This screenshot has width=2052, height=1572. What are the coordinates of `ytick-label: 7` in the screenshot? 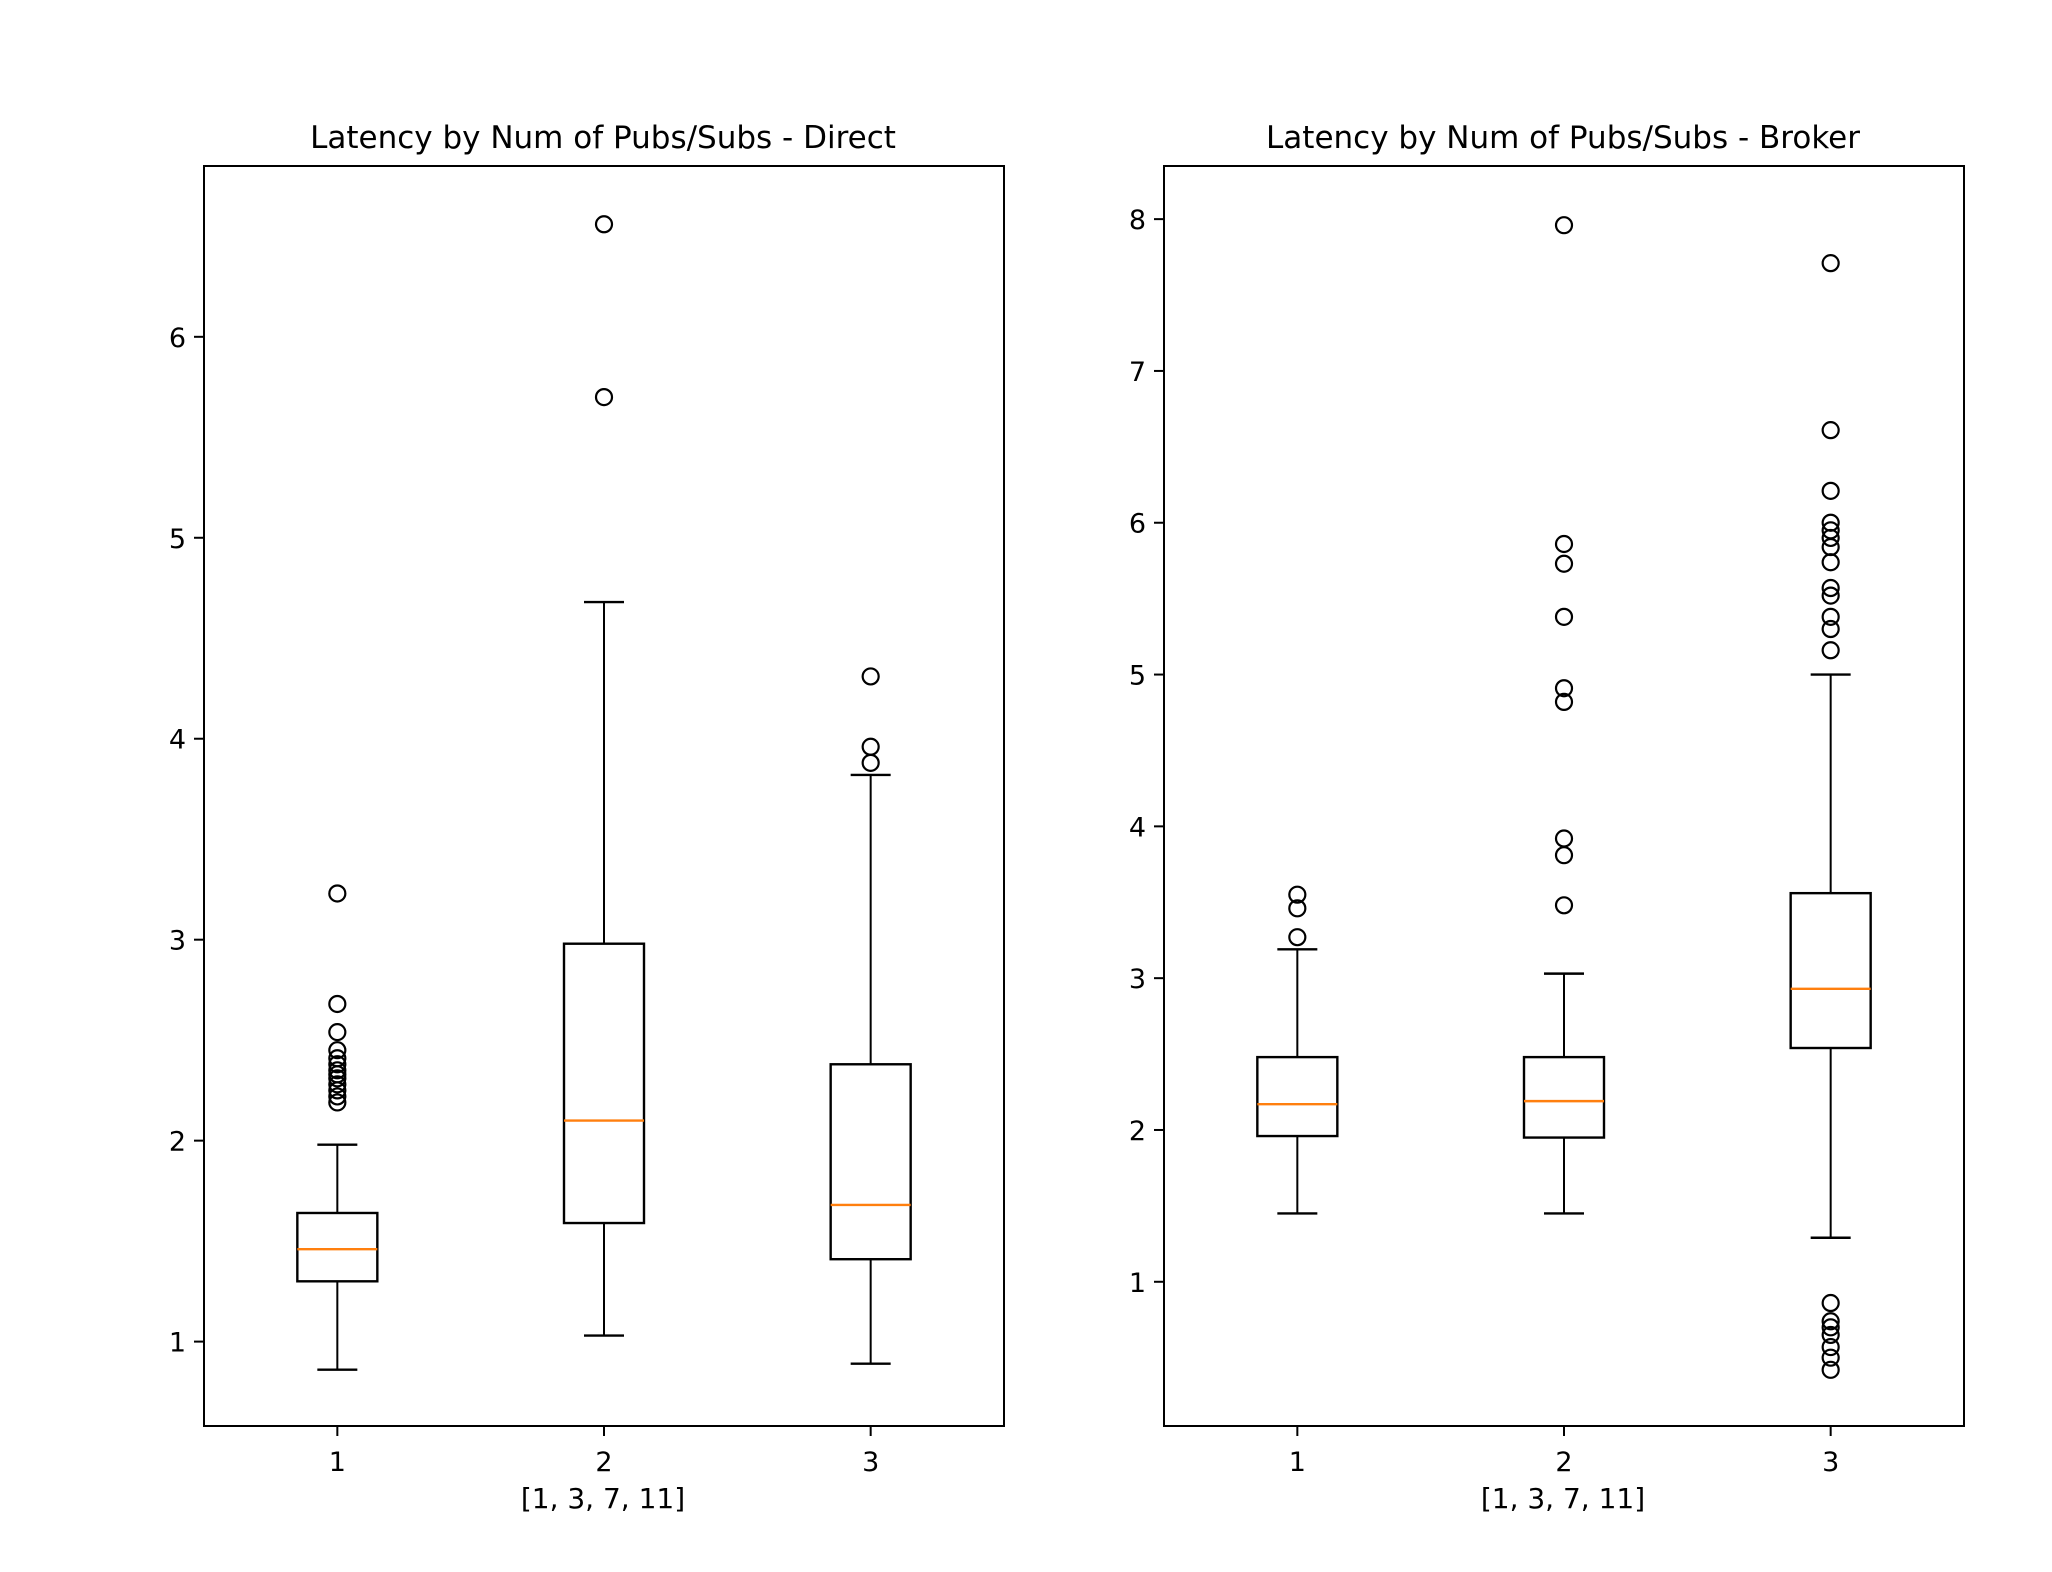 It's located at (1137, 372).